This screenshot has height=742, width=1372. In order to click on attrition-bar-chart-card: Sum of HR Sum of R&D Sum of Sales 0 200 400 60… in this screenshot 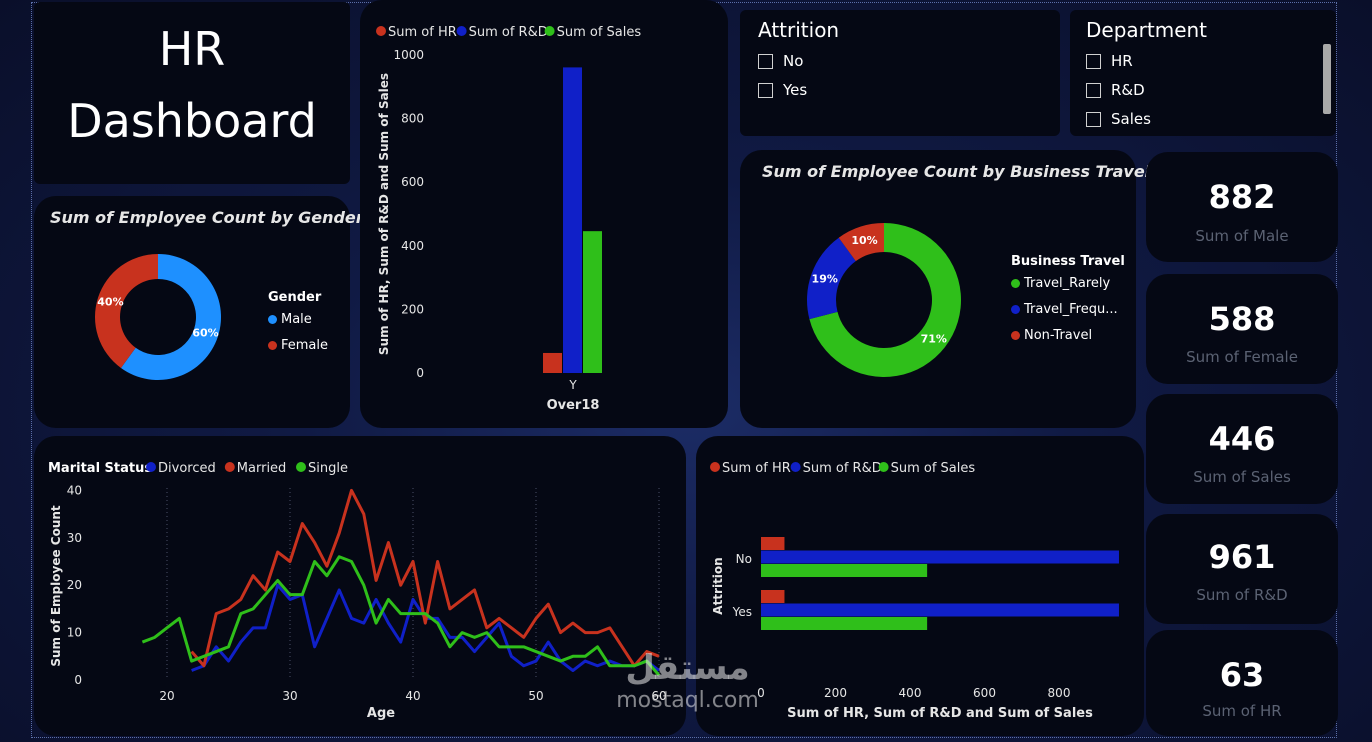, I will do `click(920, 586)`.